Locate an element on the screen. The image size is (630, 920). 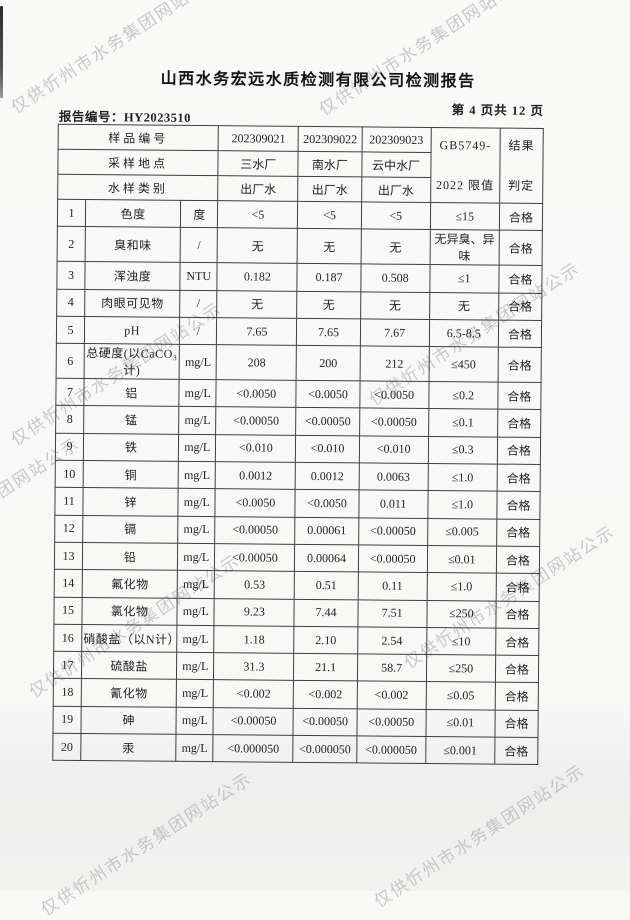
result-header-line2: 判定 is located at coordinates (521, 185).